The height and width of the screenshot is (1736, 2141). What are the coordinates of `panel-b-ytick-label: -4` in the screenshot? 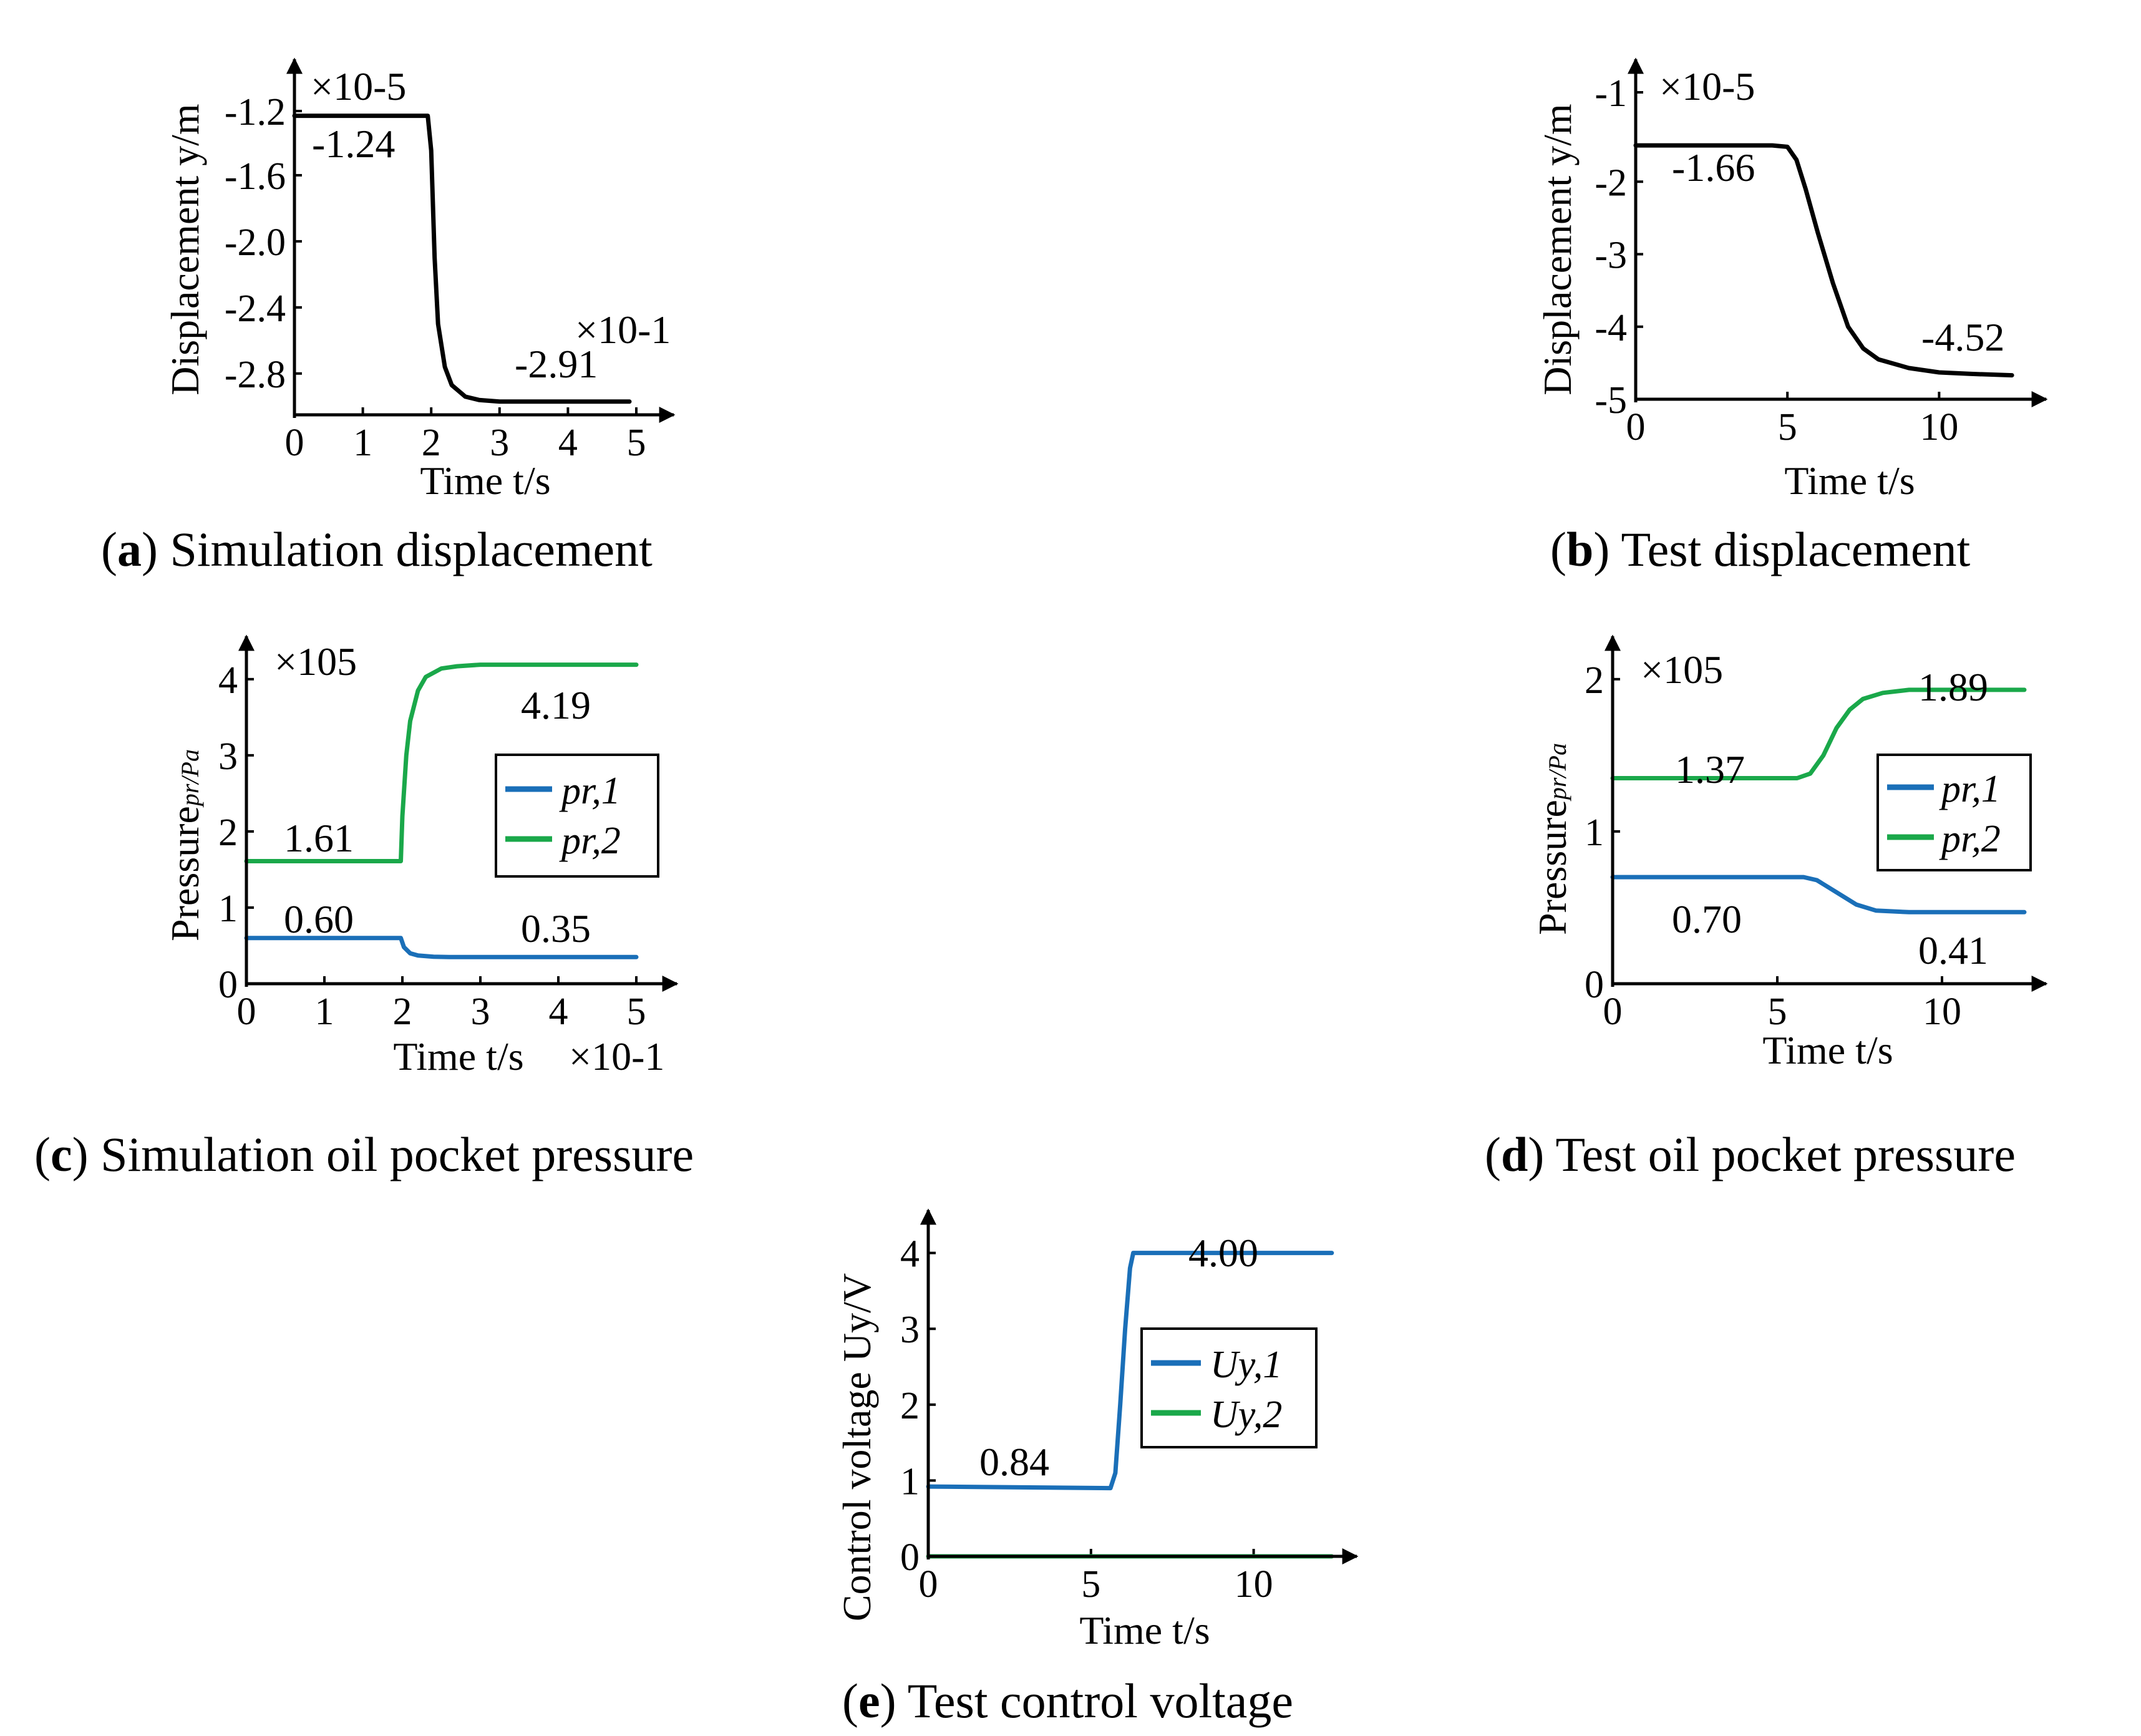 It's located at (1611, 328).